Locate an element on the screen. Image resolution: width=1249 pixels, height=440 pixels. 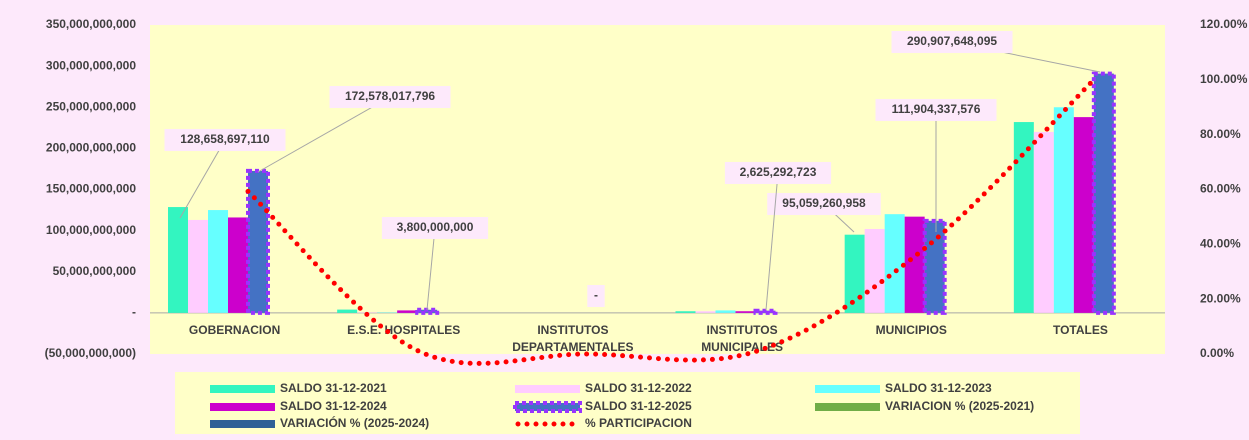
legend-box is located at coordinates (627, 403).